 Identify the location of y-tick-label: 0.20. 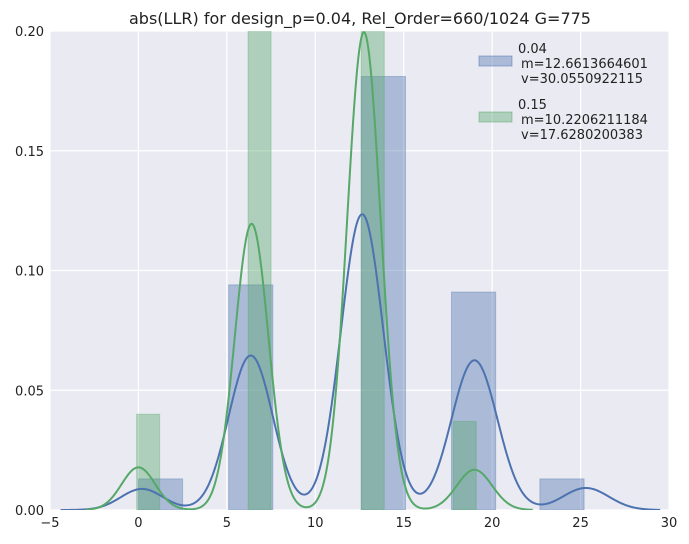
(29, 32).